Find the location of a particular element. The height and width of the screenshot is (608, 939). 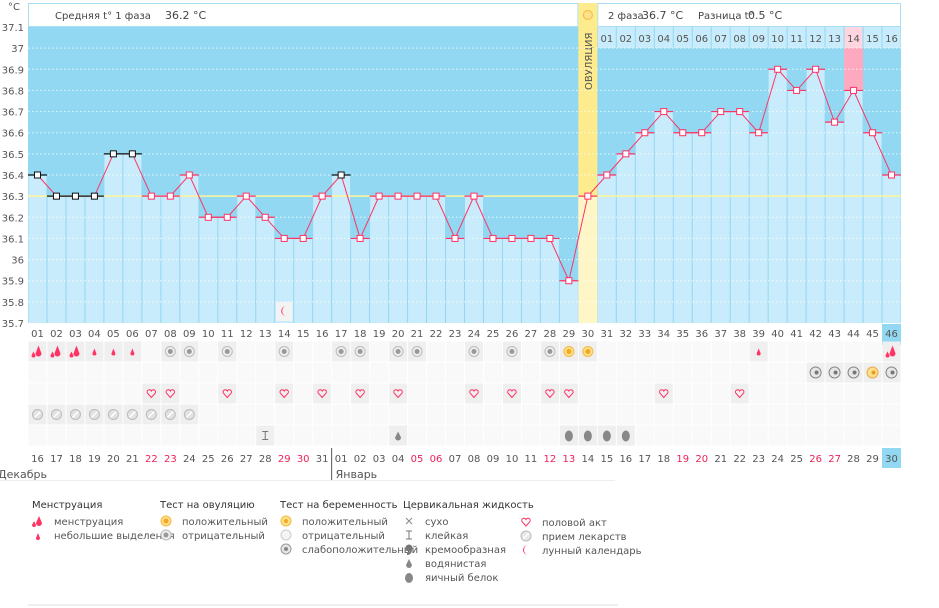

moon-cell is located at coordinates (284, 311).